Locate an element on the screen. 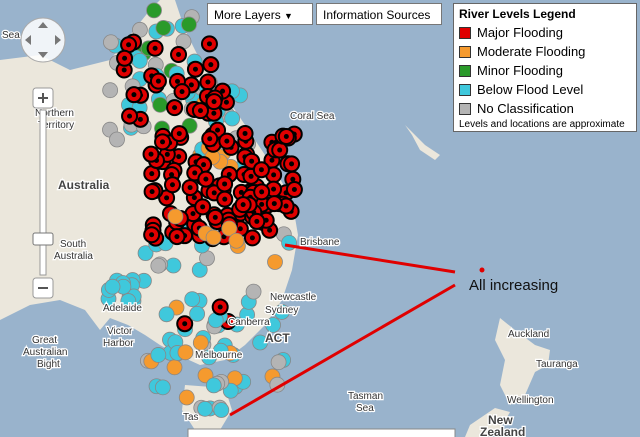 The width and height of the screenshot is (640, 437). zoom-handle is located at coordinates (43, 239).